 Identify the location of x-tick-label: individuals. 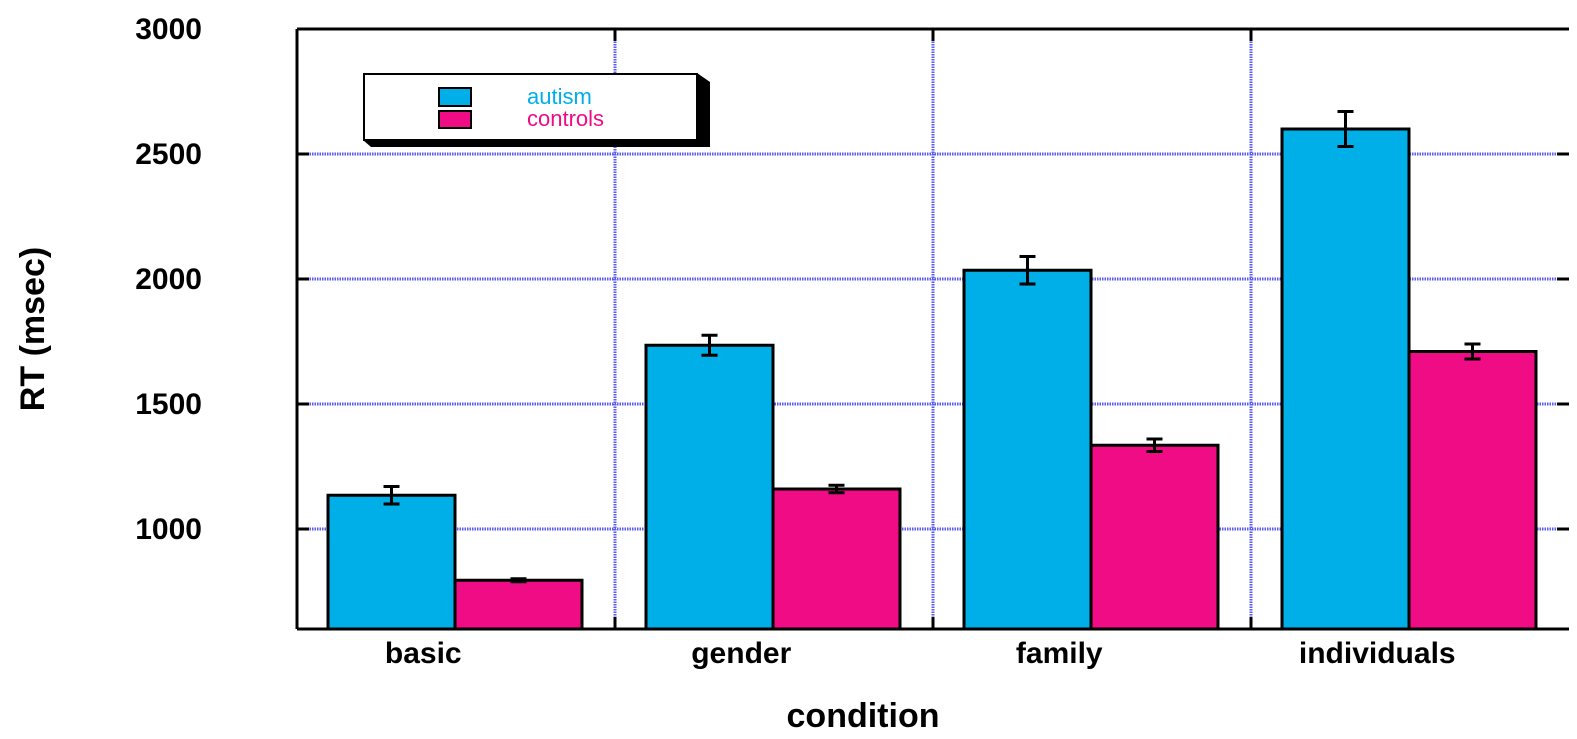
(1377, 653).